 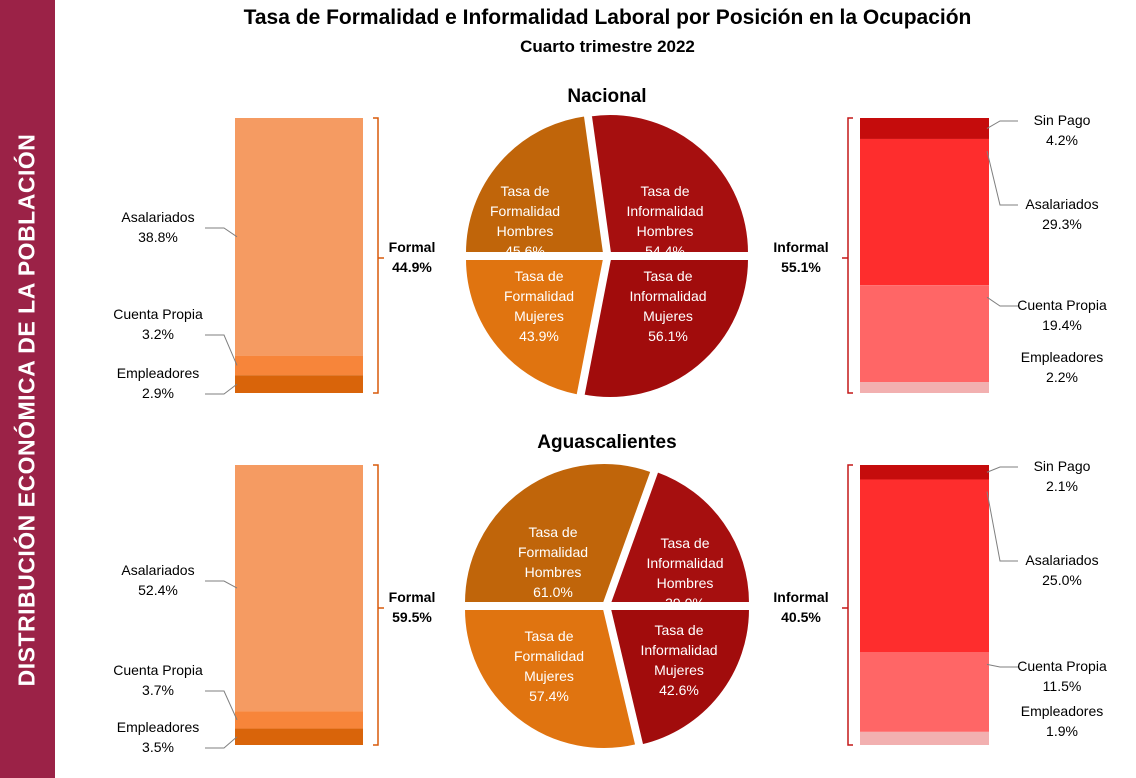 I want to click on informal-segment-label: Asalariados 25.0%, so click(x=1061, y=570).